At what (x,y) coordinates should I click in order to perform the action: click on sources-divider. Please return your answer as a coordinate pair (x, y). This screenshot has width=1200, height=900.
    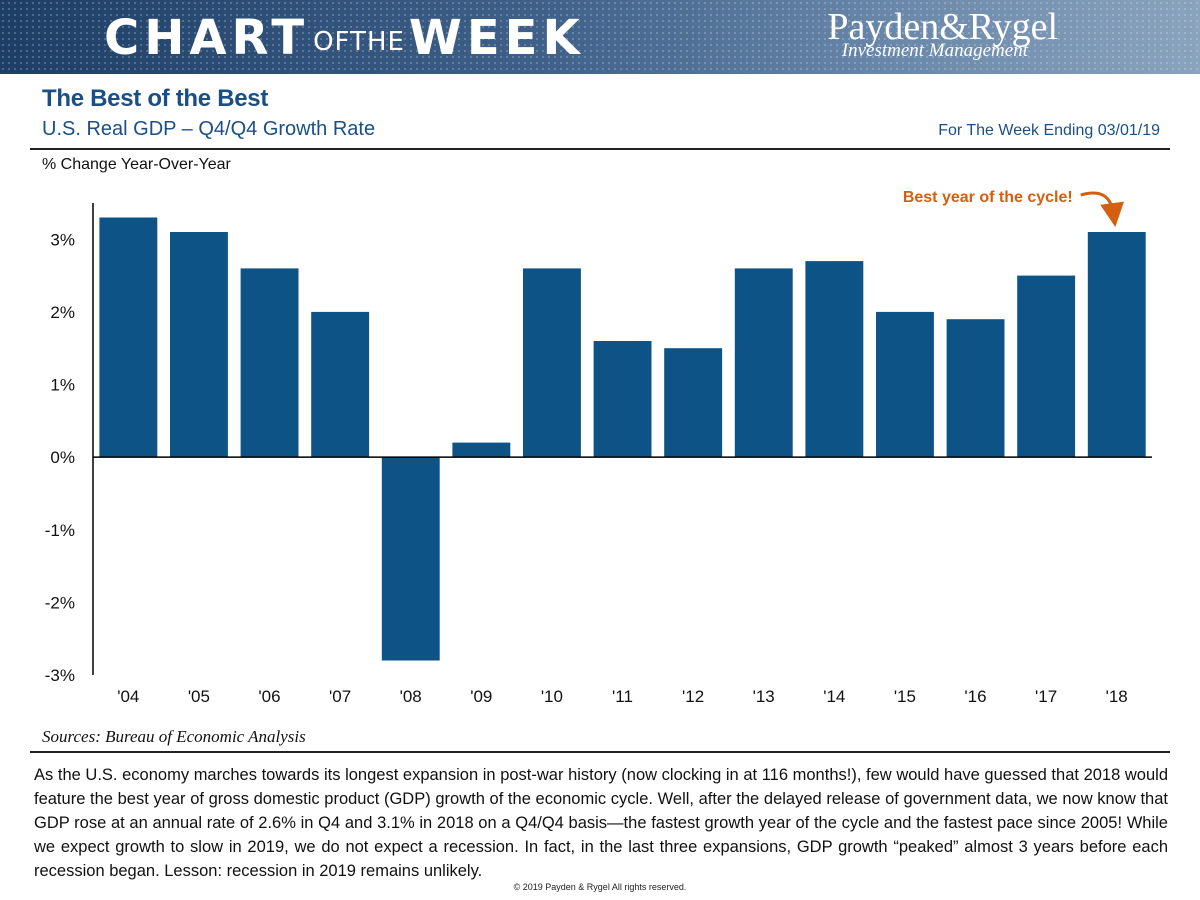
    Looking at the image, I should click on (600, 752).